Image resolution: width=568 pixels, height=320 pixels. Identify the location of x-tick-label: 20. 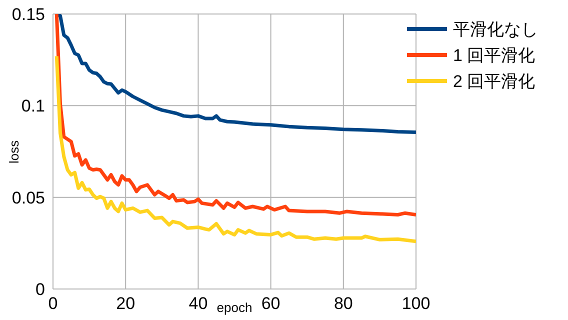
(126, 304).